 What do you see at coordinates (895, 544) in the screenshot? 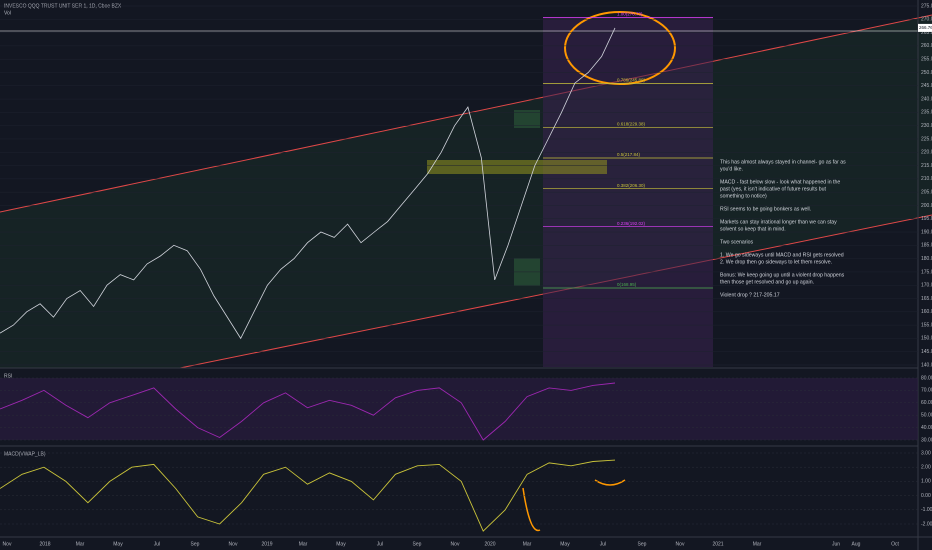
I see `x-tick-label: Oct` at bounding box center [895, 544].